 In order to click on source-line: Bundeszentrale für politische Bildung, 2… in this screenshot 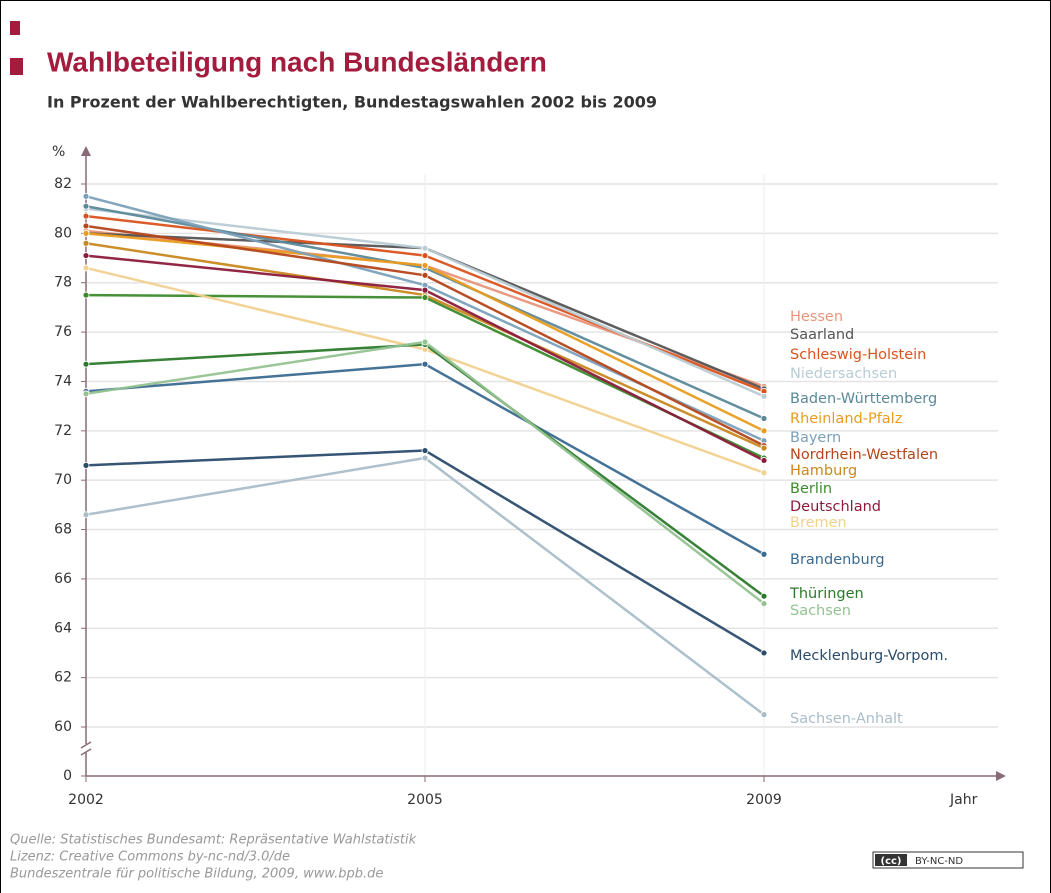, I will do `click(196, 874)`.